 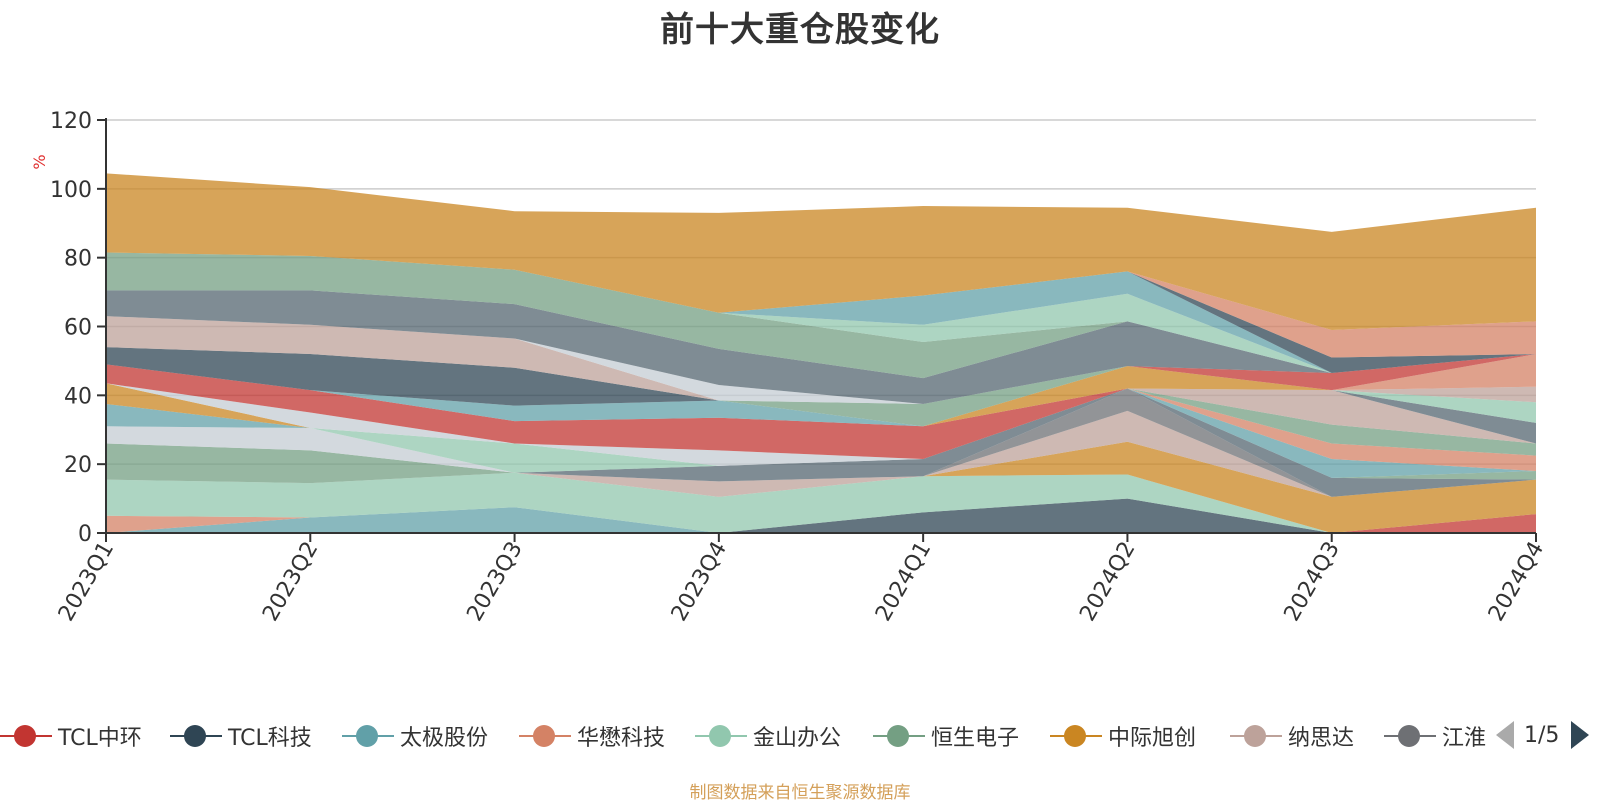 What do you see at coordinates (1464, 738) in the screenshot?
I see `legend-label: 江淮` at bounding box center [1464, 738].